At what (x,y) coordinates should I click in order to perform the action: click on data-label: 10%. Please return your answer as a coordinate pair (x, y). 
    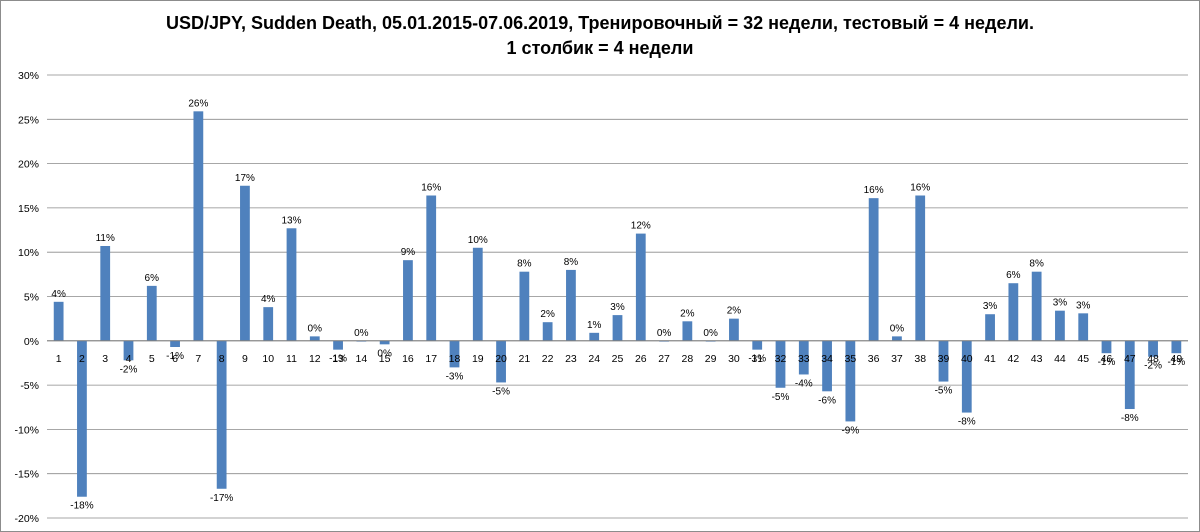
    Looking at the image, I should click on (478, 240).